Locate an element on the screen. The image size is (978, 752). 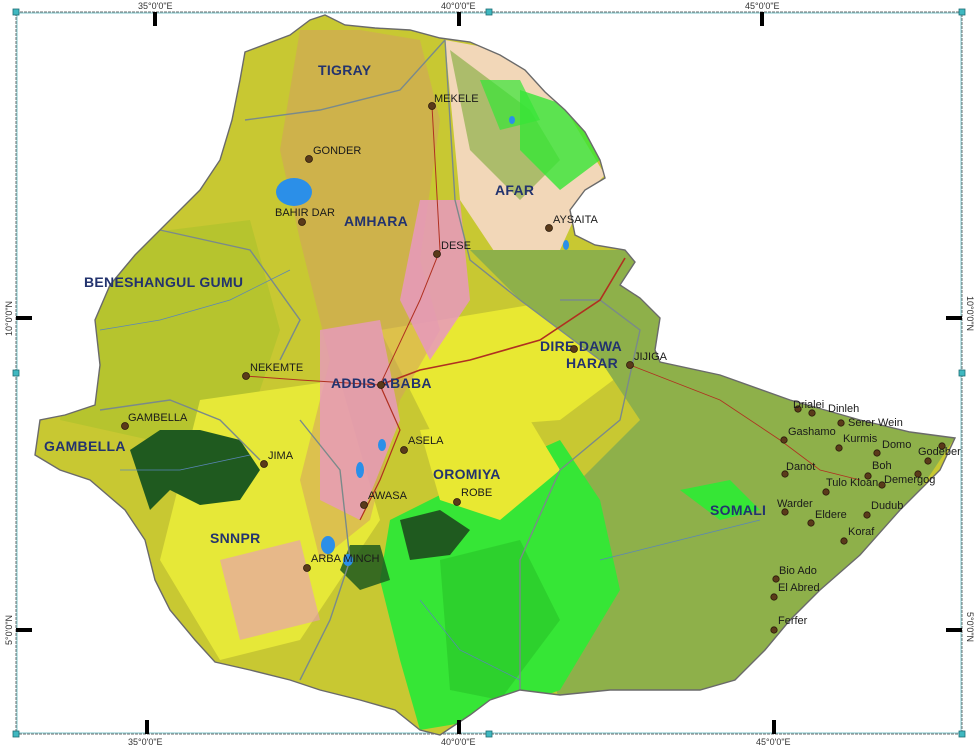
city-label-mekele: MEKELE is located at coordinates (456, 99).